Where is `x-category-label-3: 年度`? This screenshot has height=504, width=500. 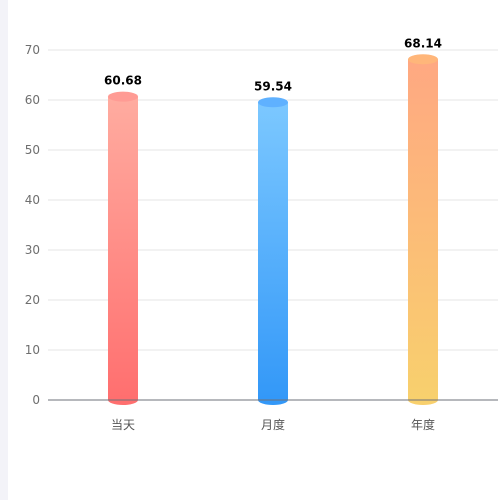 x-category-label-3: 年度 is located at coordinates (423, 424).